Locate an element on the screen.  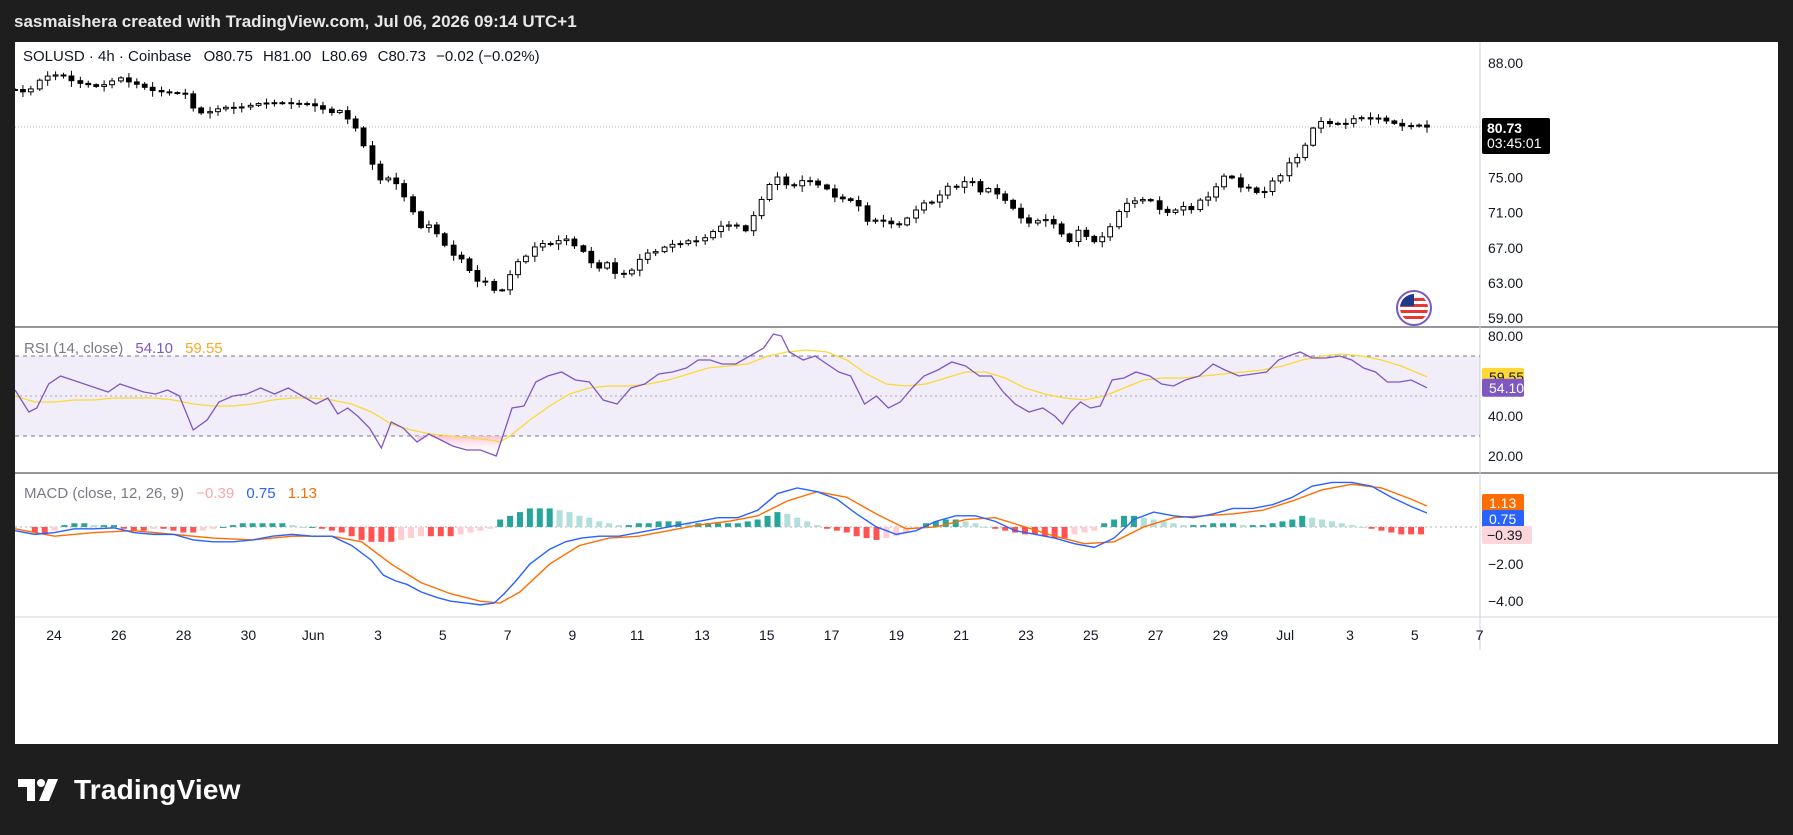
macd-pane is located at coordinates (747, 543).